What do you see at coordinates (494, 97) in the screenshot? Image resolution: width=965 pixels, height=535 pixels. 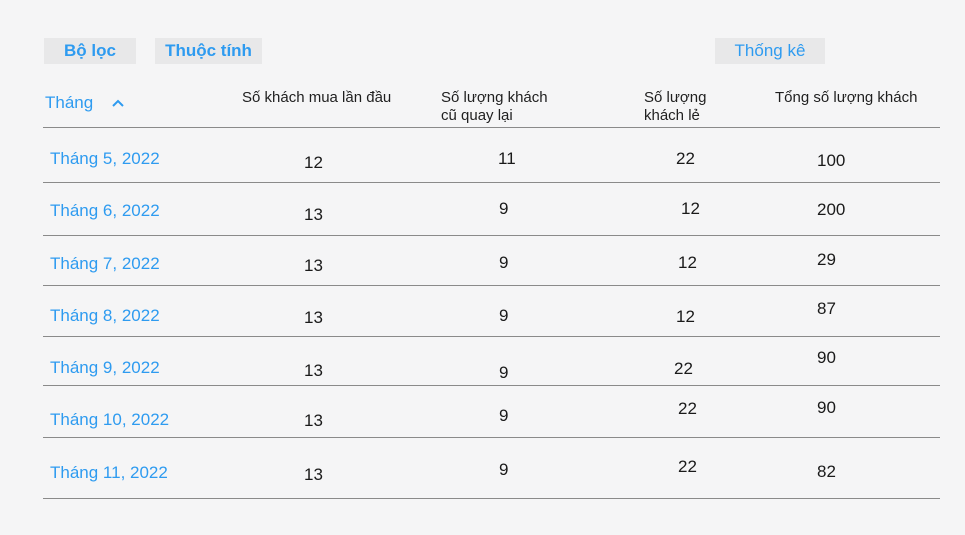 I see `column-header-returning-line1: Số lượng khách` at bounding box center [494, 97].